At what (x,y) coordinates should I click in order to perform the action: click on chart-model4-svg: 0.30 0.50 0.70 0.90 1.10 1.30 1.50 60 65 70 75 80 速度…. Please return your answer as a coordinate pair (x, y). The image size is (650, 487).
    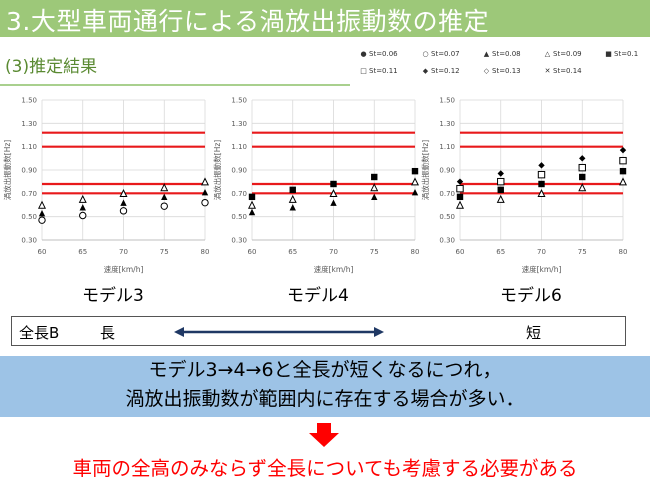
    Looking at the image, I should click on (316, 186).